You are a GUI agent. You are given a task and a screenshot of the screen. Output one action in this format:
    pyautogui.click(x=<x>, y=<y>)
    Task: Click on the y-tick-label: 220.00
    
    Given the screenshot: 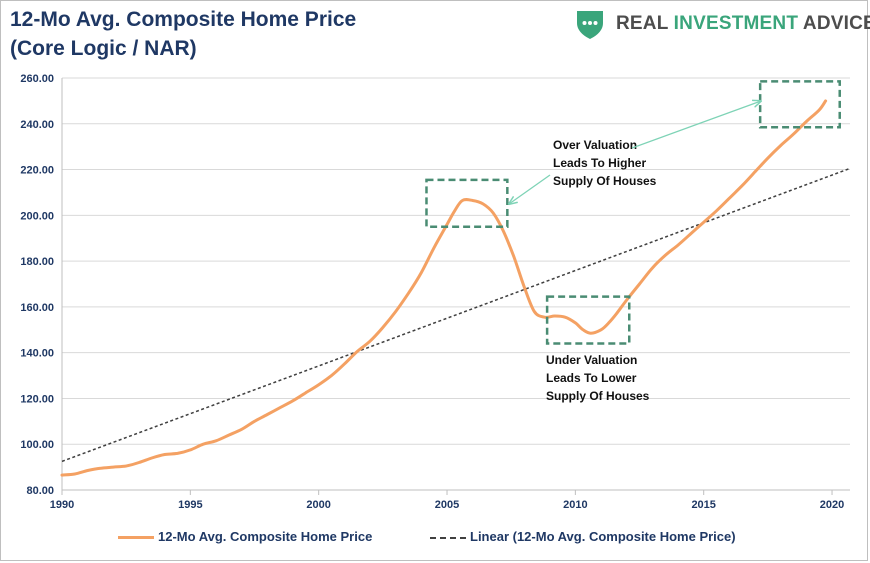 What is the action you would take?
    pyautogui.click(x=37, y=171)
    